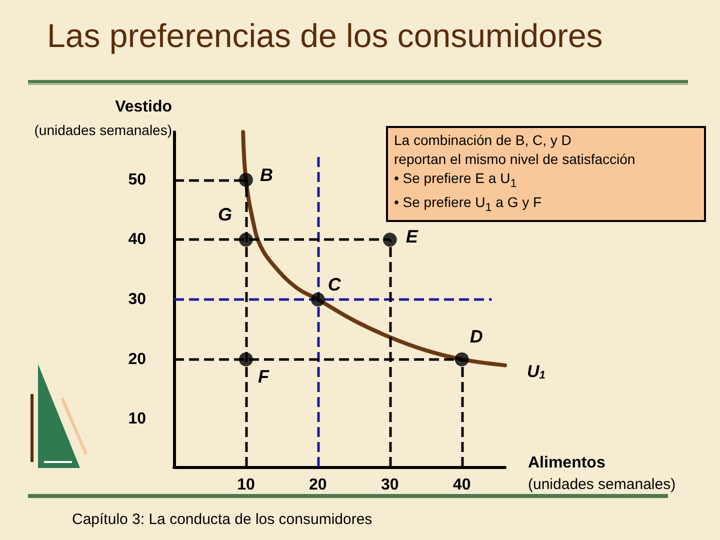  I want to click on y-tick-label: 40, so click(137, 239).